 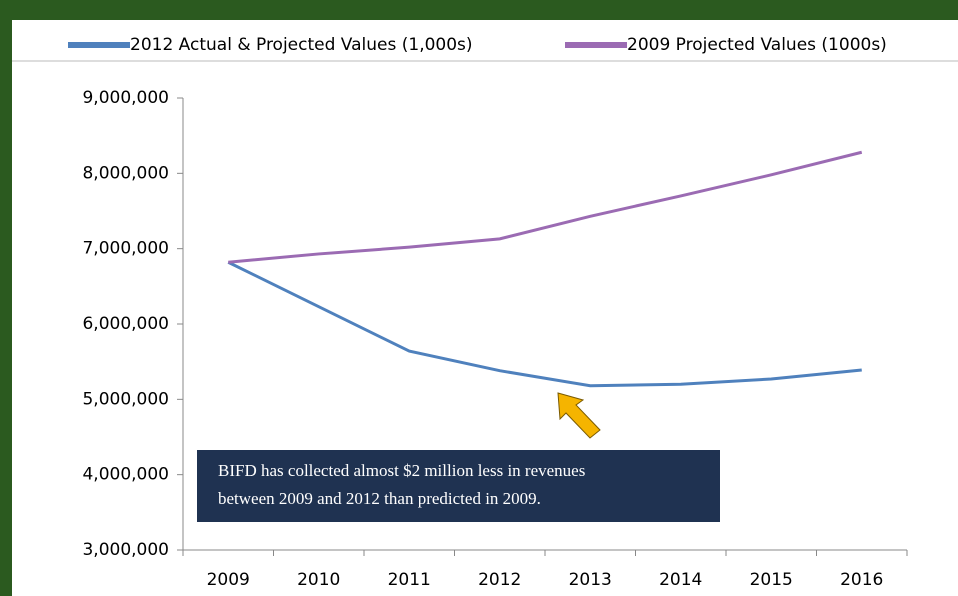 What do you see at coordinates (125, 324) in the screenshot?
I see `y-tick-label: 6,000,000` at bounding box center [125, 324].